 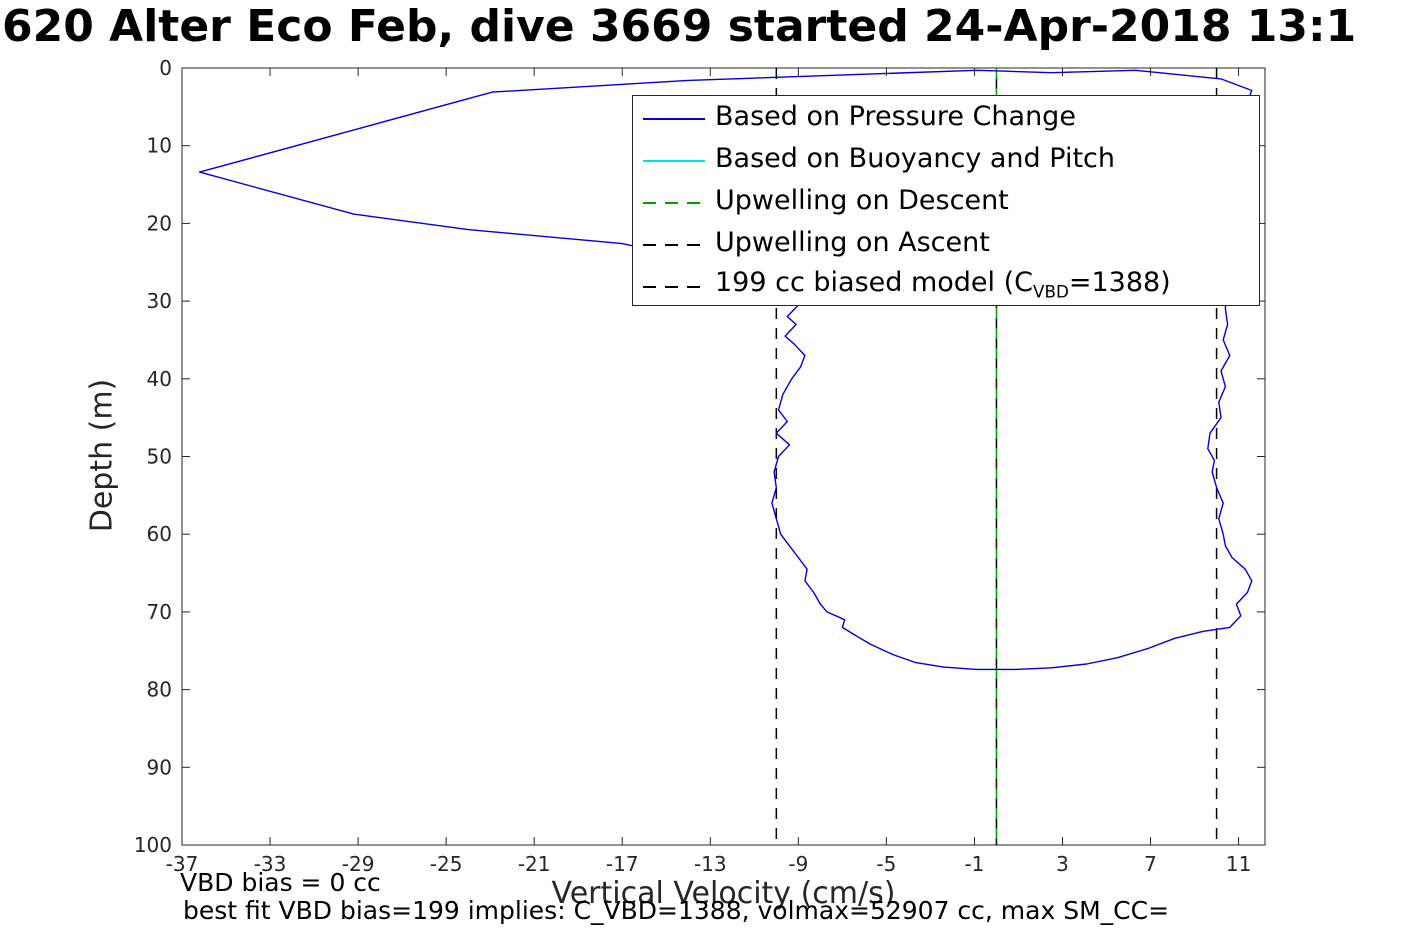 I want to click on x-tick-label: -29, so click(x=358, y=864).